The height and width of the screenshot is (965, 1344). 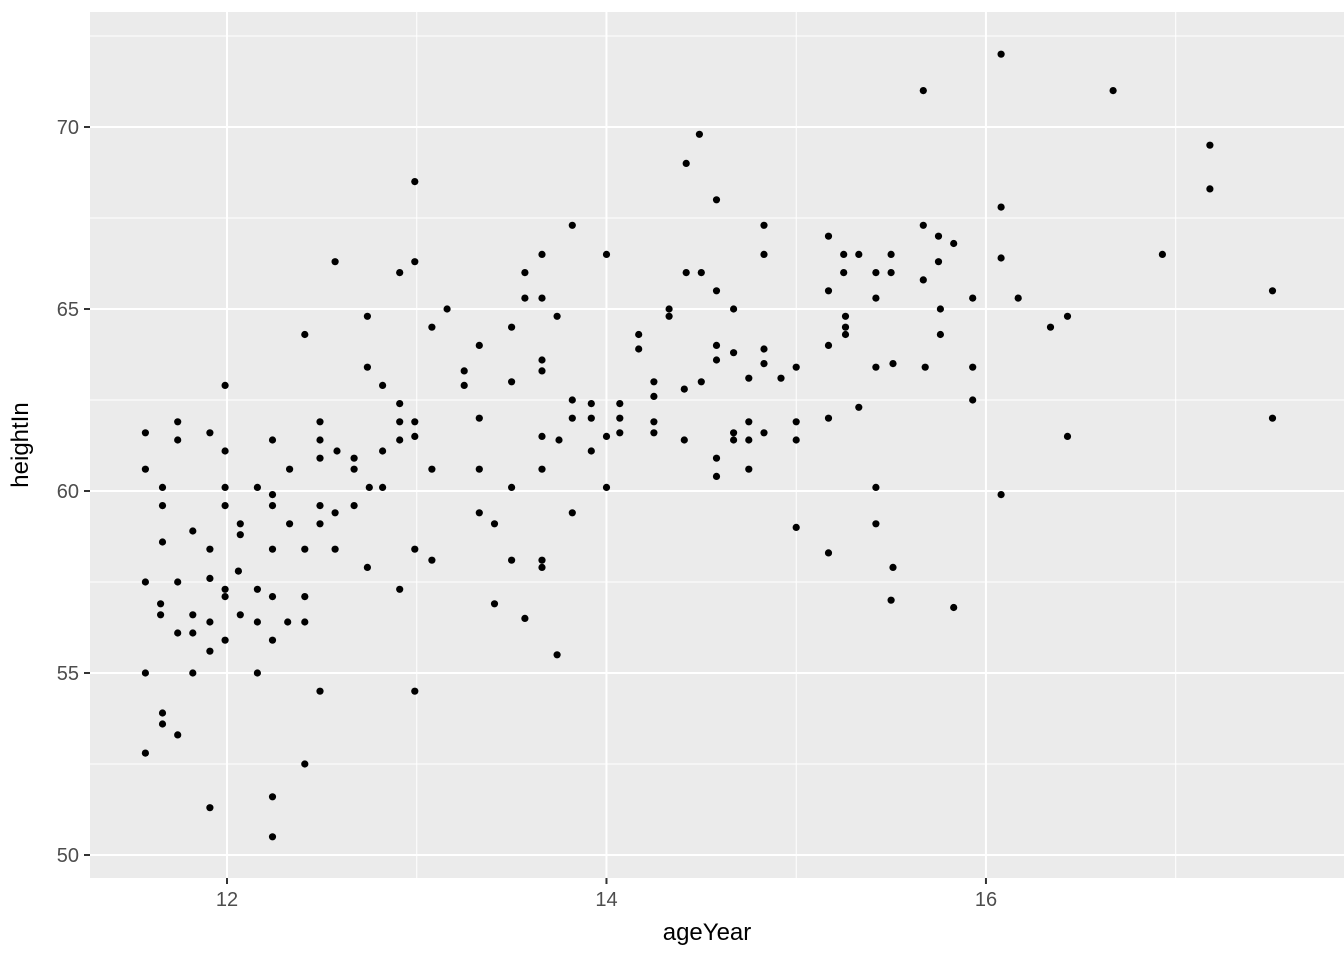 I want to click on y-tick-label: 50, so click(x=68, y=856).